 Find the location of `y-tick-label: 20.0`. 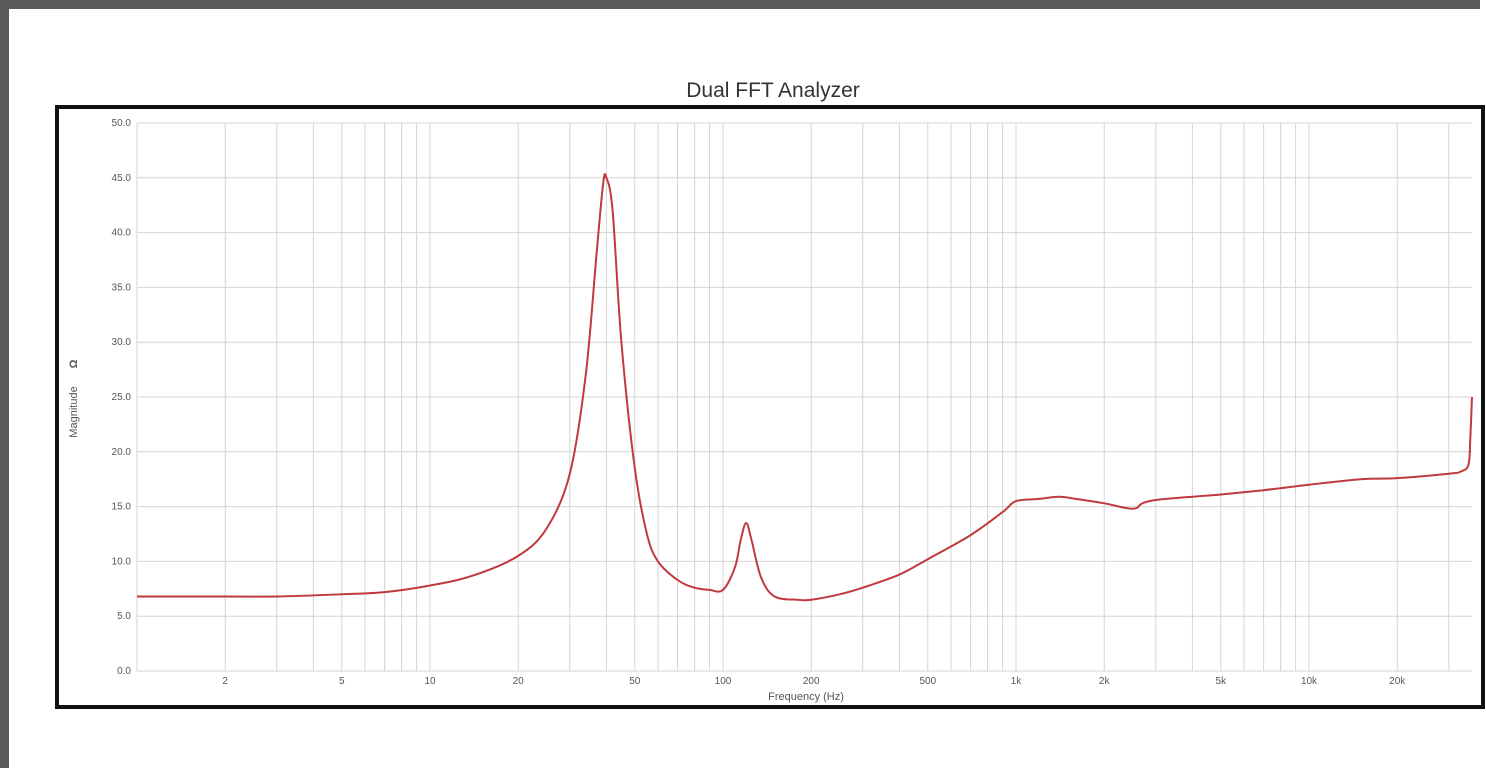

y-tick-label: 20.0 is located at coordinates (122, 452).